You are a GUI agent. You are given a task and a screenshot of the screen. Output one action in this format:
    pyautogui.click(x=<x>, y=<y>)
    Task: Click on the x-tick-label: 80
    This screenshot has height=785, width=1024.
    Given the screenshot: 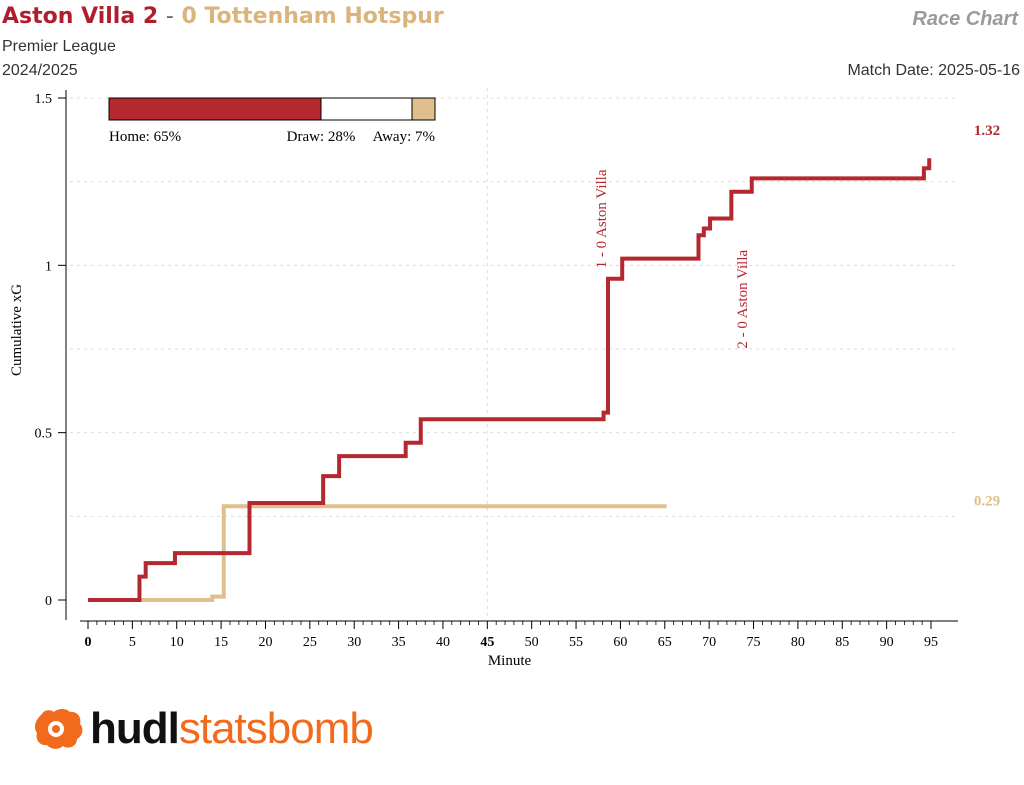 What is the action you would take?
    pyautogui.click(x=798, y=642)
    